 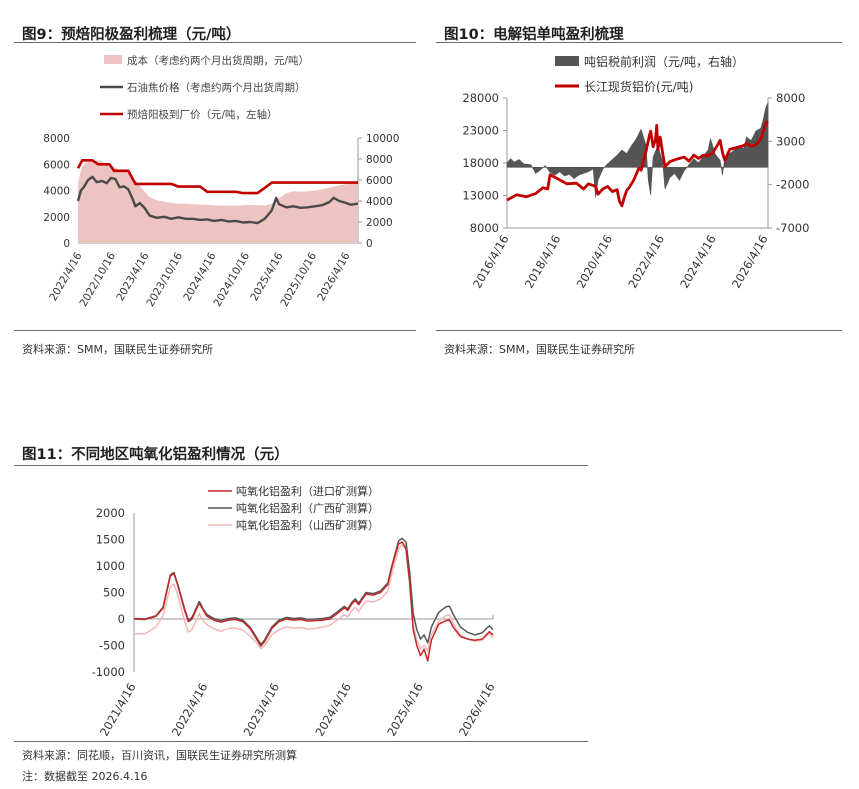 I want to click on fig9-x-tick: 2025/4/16, so click(x=266, y=276).